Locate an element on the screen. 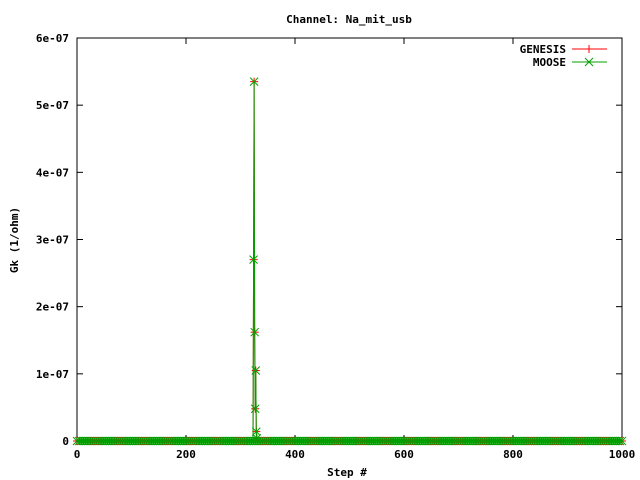 The image size is (640, 480). y-tick-label: 3e-07 is located at coordinates (52, 240).